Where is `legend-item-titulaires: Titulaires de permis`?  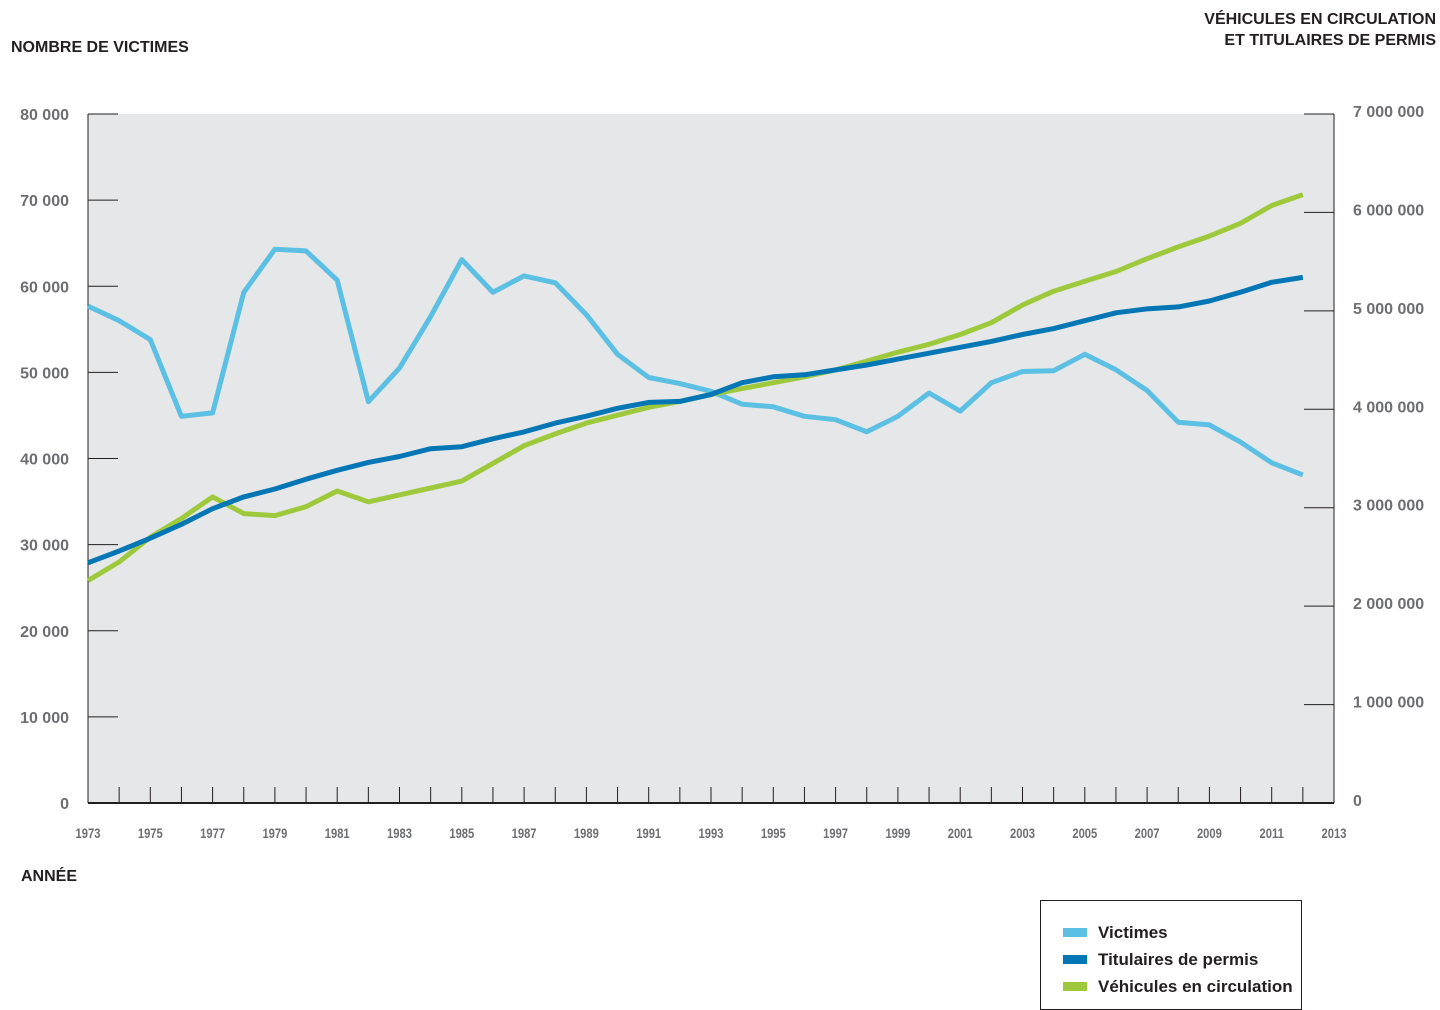 legend-item-titulaires: Titulaires de permis is located at coordinates (1182, 959).